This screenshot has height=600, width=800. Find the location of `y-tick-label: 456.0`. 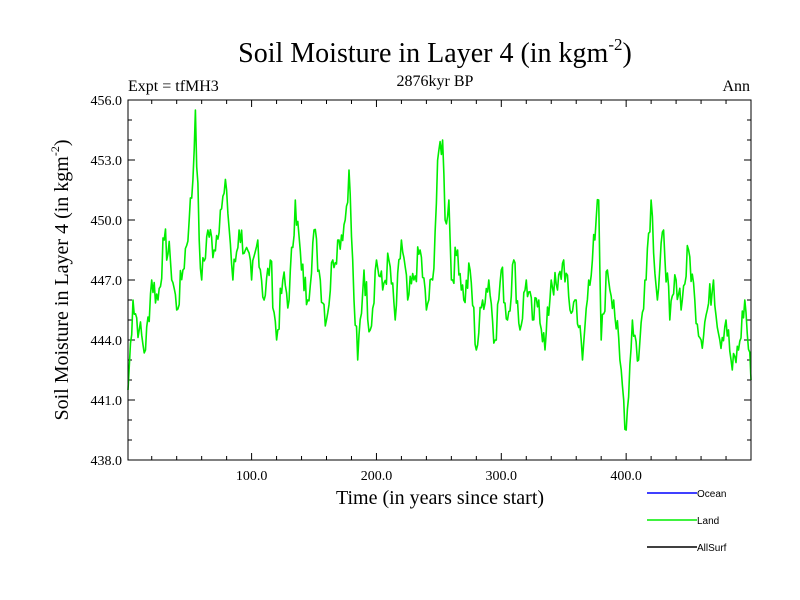

y-tick-label: 456.0 is located at coordinates (107, 101).